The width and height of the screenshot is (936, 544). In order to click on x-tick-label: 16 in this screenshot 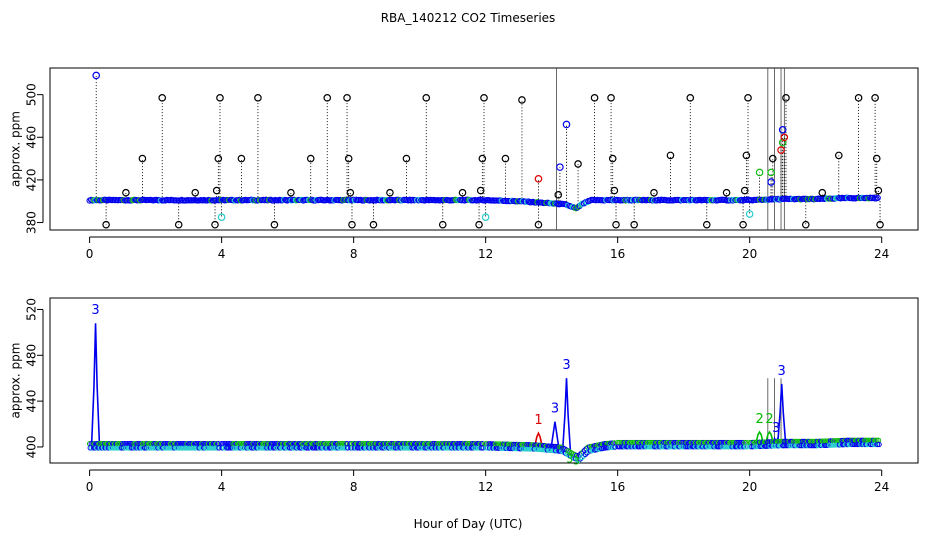, I will do `click(617, 487)`.